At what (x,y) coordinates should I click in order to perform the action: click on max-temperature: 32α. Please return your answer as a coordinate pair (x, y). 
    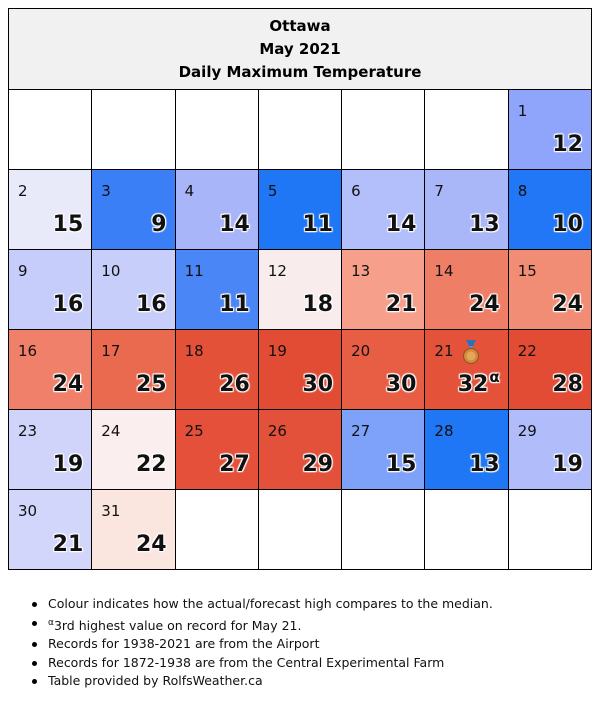
    Looking at the image, I should click on (478, 382).